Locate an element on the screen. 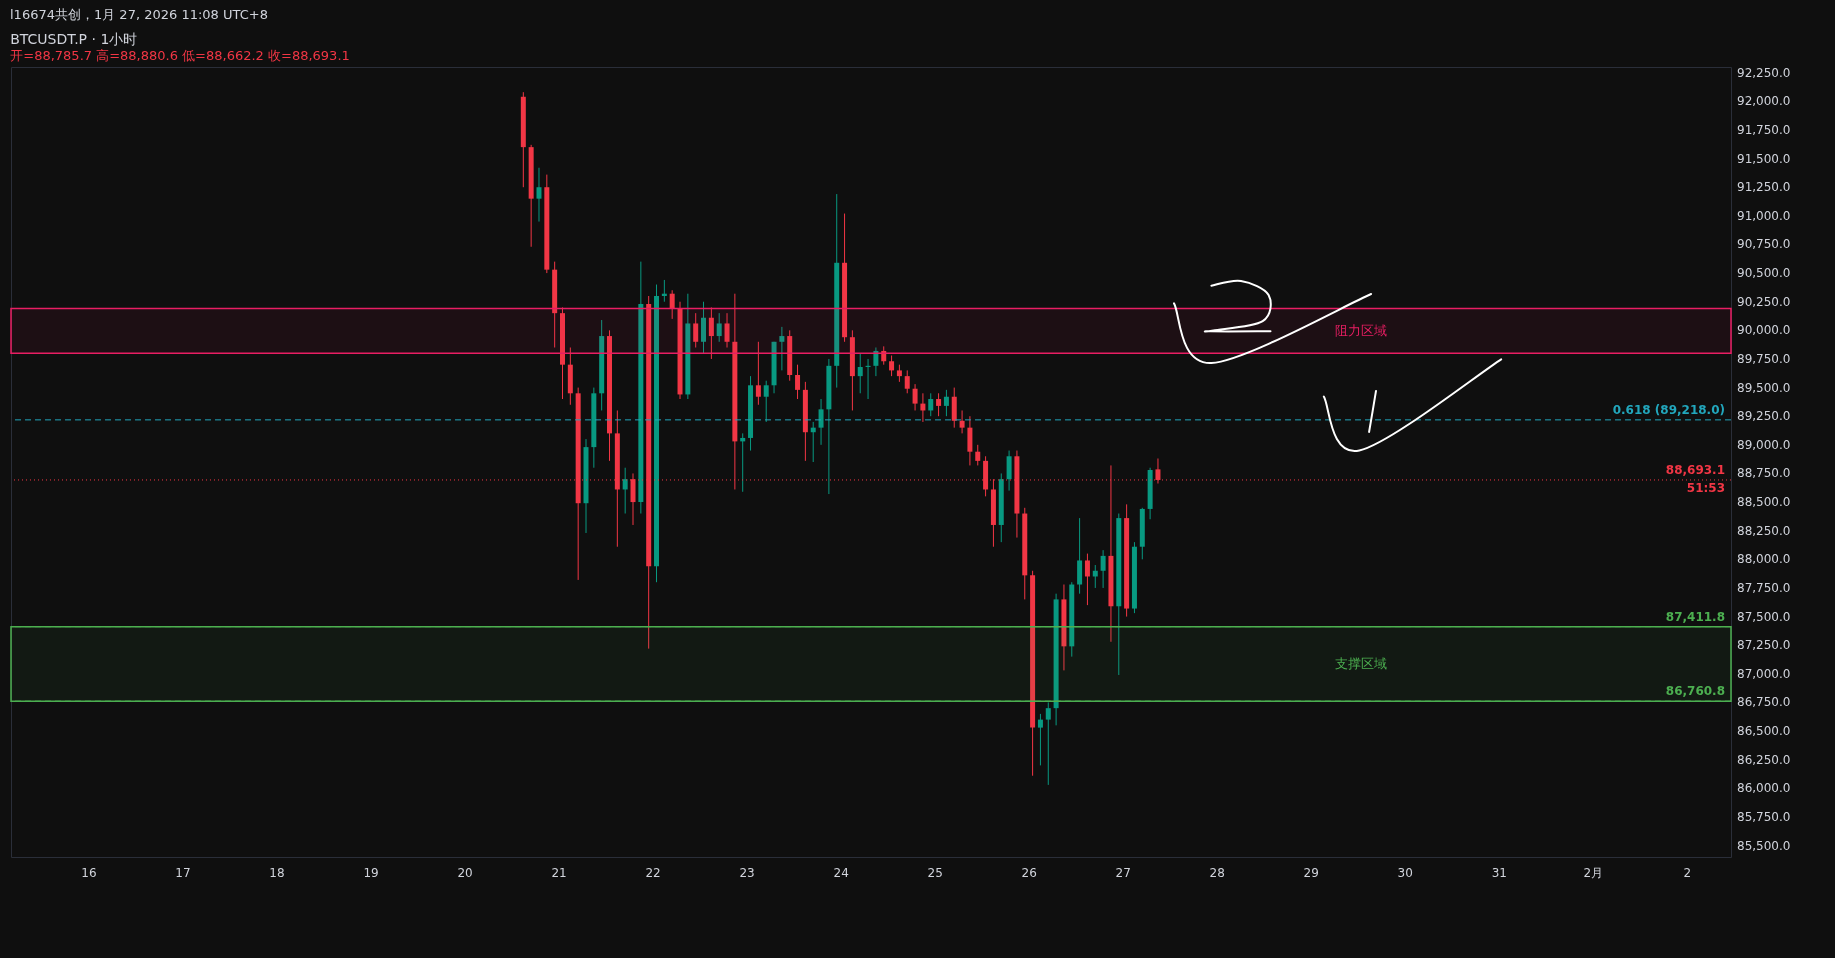 The width and height of the screenshot is (1835, 958). y-tick-label: 87,250.0 is located at coordinates (1764, 645).